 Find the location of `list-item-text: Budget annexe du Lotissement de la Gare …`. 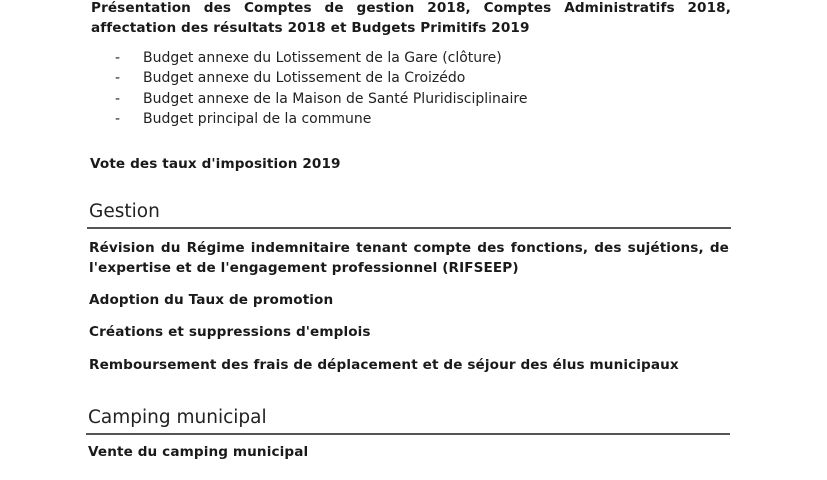

list-item-text: Budget annexe du Lotissement de la Gare … is located at coordinates (322, 58).